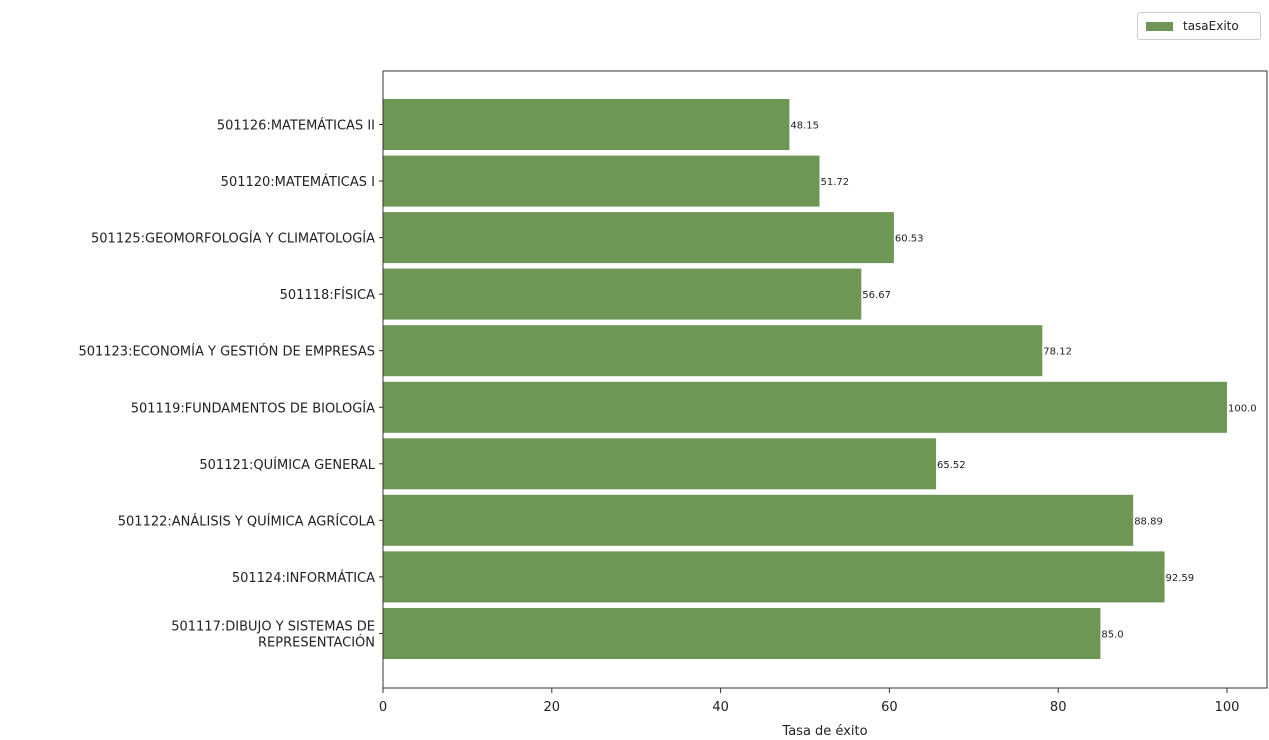 Image resolution: width=1269 pixels, height=740 pixels. I want to click on y-tick-label: 501125:GEOMORFOLOGÍA Y CLIMATOLOGÍA, so click(233, 239).